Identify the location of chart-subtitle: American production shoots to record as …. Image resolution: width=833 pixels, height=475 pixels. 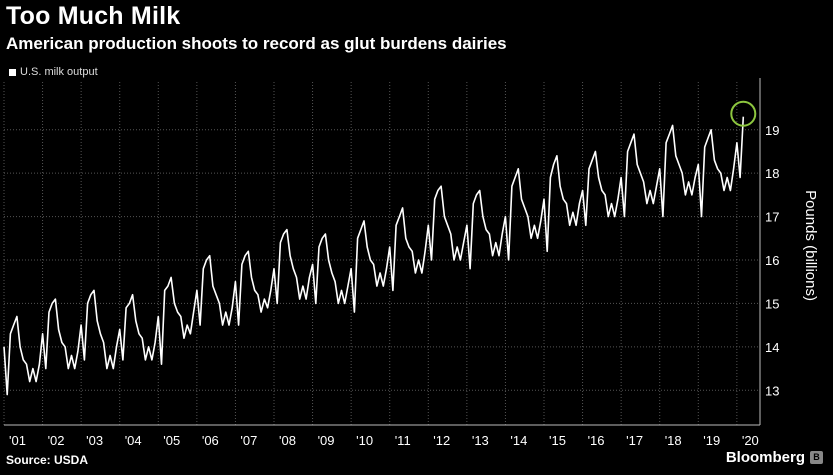
(256, 43).